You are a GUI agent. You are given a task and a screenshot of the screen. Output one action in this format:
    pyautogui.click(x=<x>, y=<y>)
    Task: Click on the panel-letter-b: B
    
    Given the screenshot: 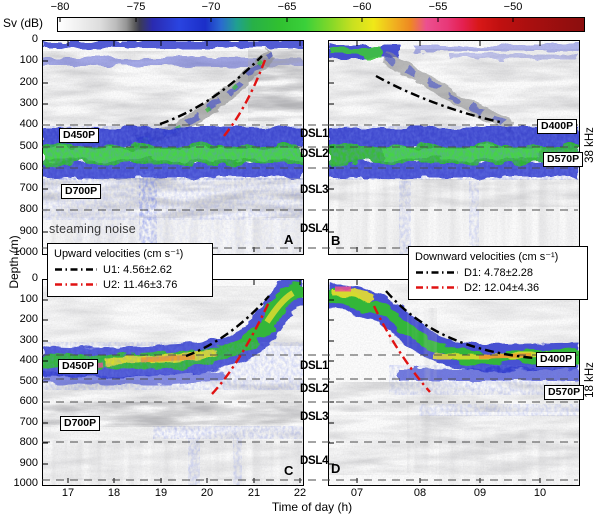 What is the action you would take?
    pyautogui.click(x=336, y=240)
    